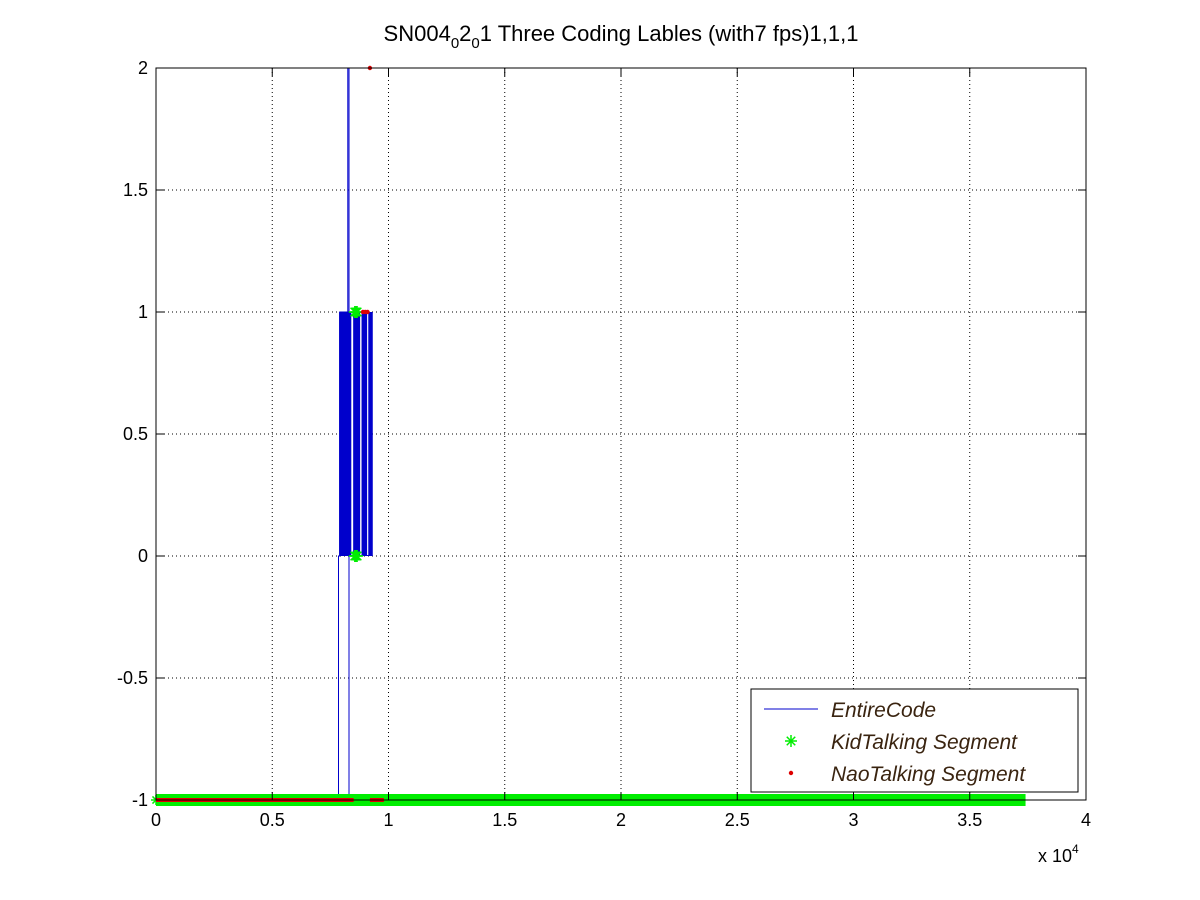 The height and width of the screenshot is (900, 1200). I want to click on legend-dot, so click(791, 773).